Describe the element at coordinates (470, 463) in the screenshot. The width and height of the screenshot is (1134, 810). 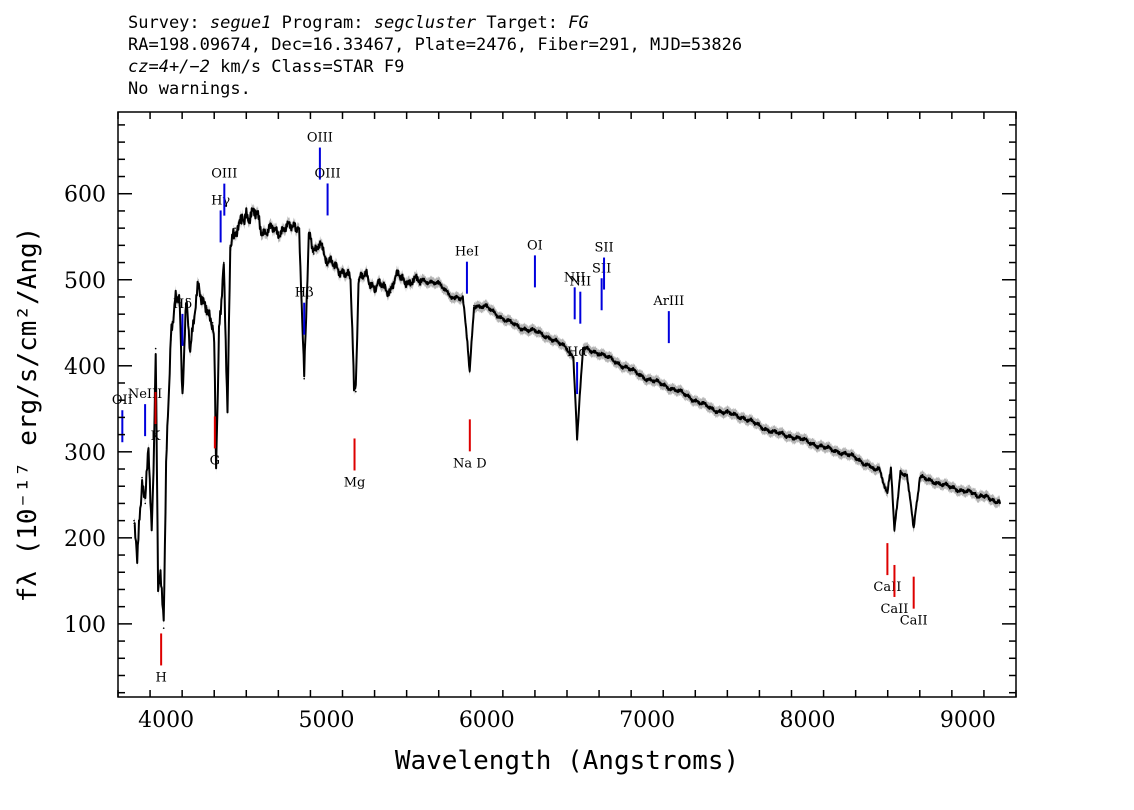
I see `line-label: Na D` at that location.